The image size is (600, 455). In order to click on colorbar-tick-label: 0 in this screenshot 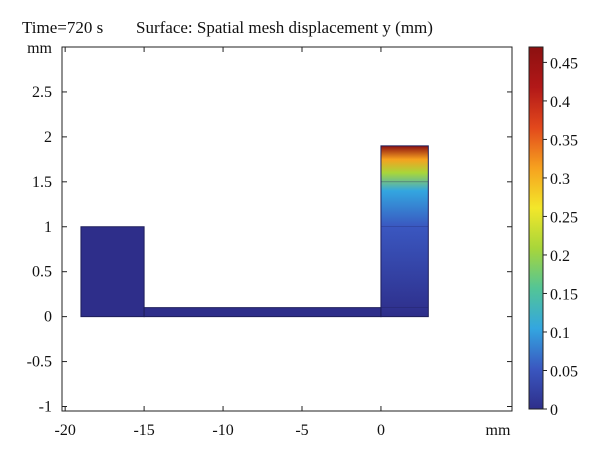, I will do `click(554, 410)`.